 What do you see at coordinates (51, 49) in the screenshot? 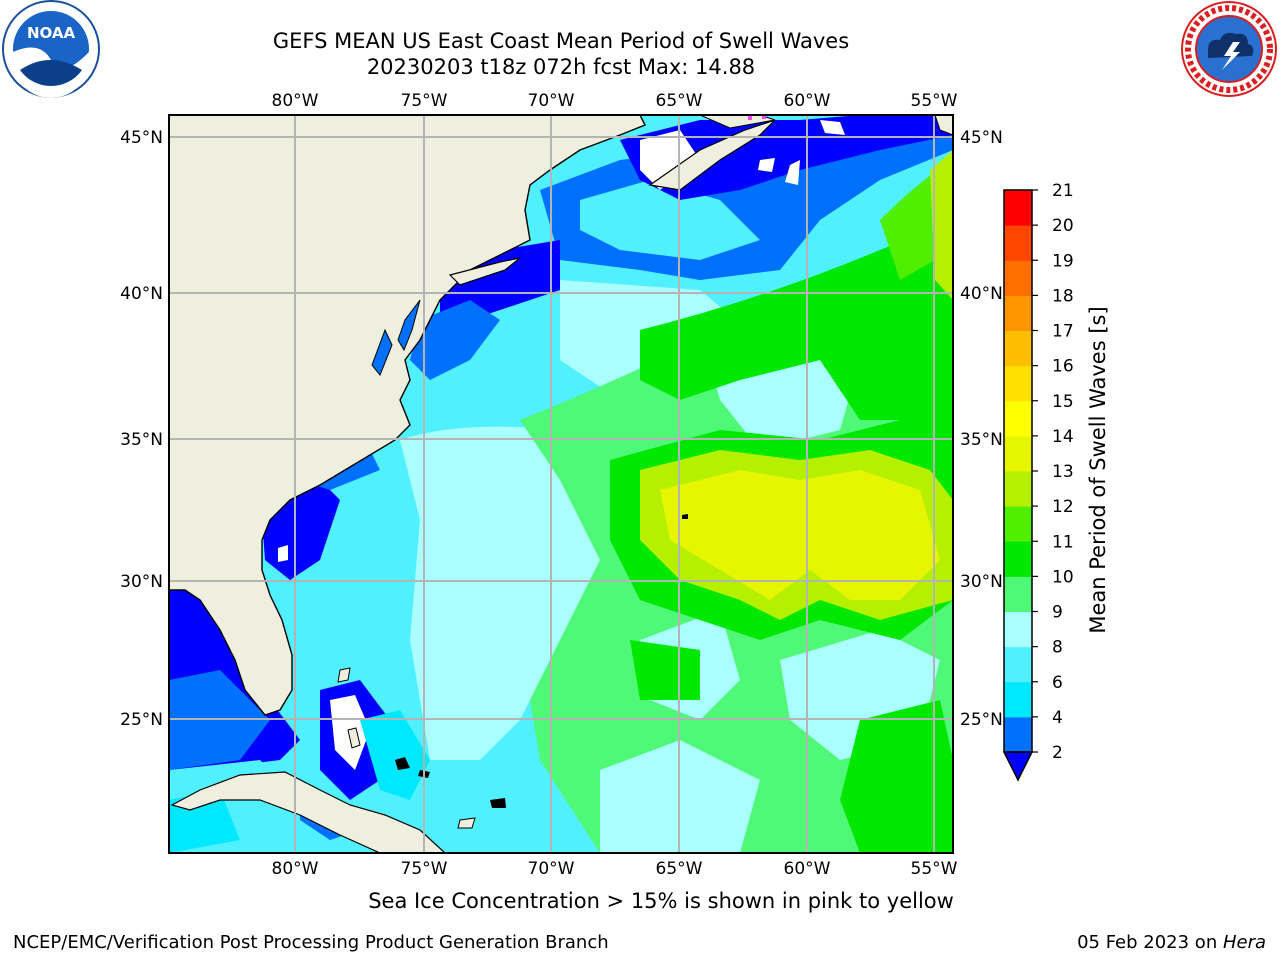
I see `noaa-logo: NOAA` at bounding box center [51, 49].